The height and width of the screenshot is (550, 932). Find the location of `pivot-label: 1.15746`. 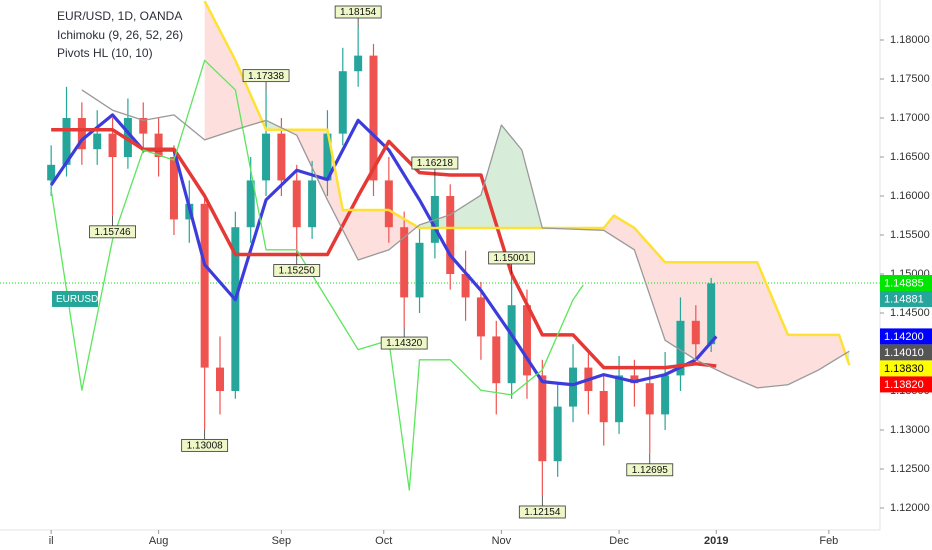

pivot-label: 1.15746 is located at coordinates (112, 232).